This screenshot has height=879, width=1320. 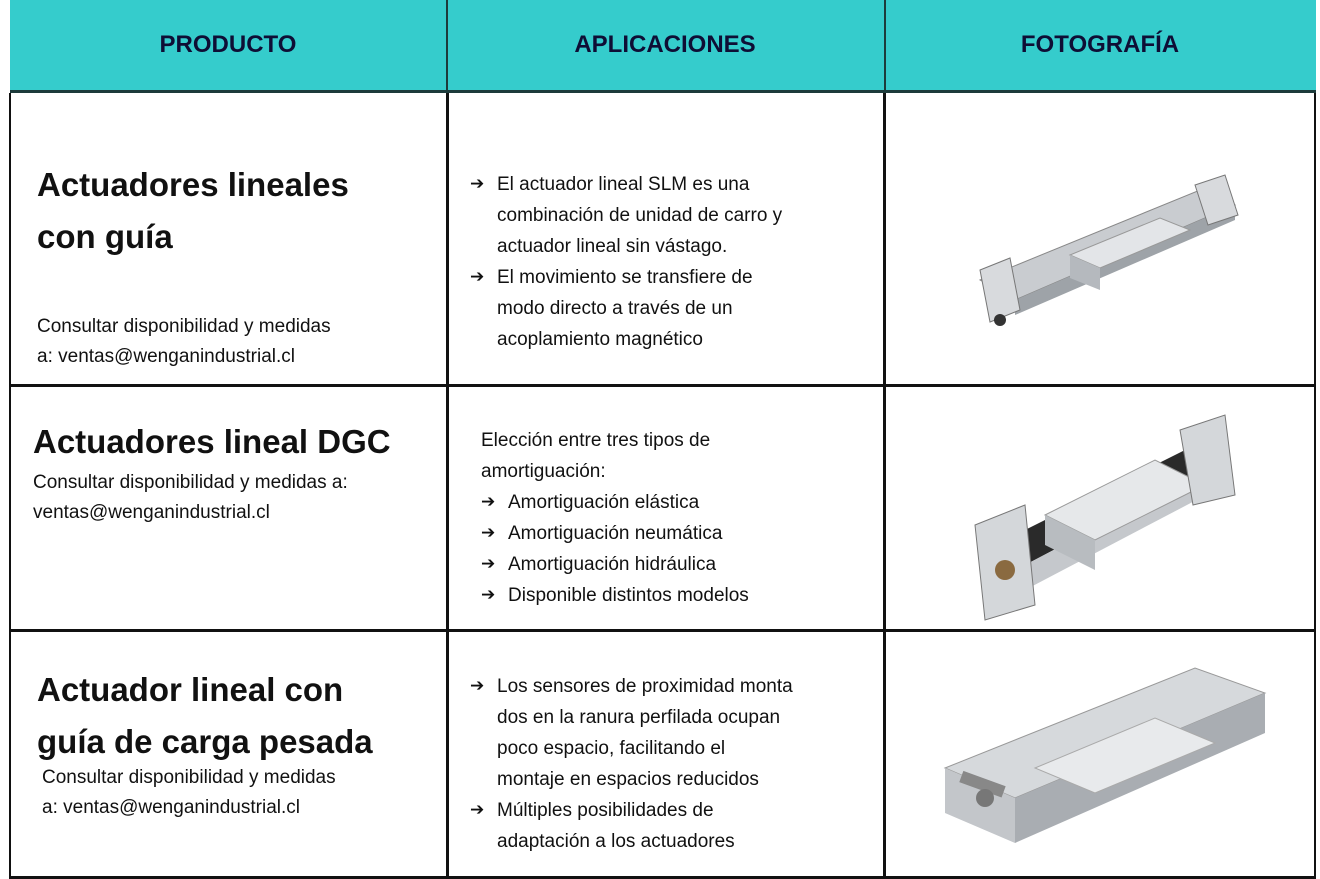 What do you see at coordinates (625, 277) in the screenshot?
I see `line: El movimiento se transfiere de` at bounding box center [625, 277].